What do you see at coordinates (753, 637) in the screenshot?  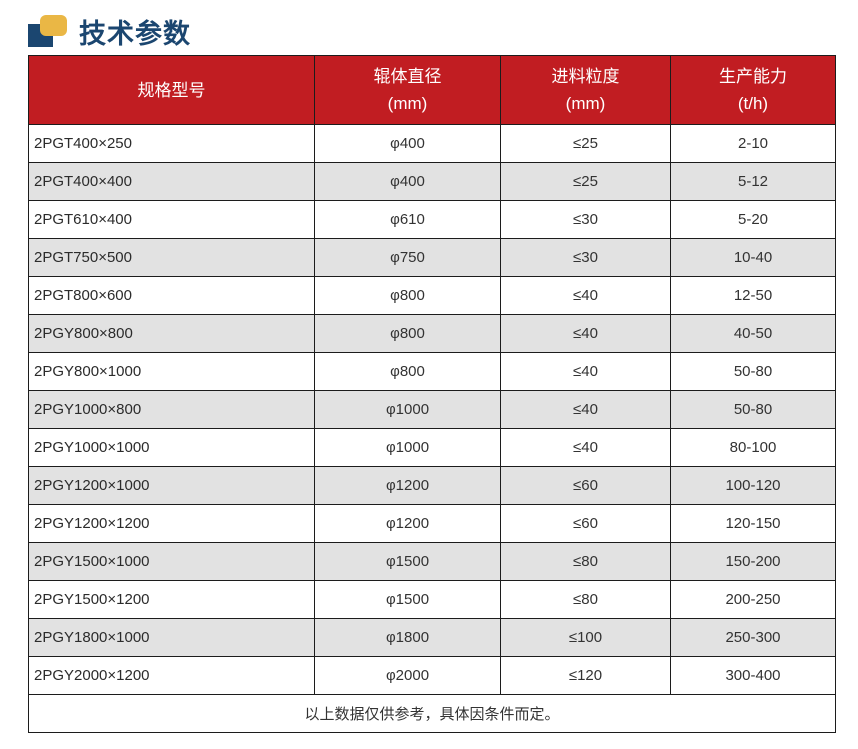 I see `capacity-cell: 250-300` at bounding box center [753, 637].